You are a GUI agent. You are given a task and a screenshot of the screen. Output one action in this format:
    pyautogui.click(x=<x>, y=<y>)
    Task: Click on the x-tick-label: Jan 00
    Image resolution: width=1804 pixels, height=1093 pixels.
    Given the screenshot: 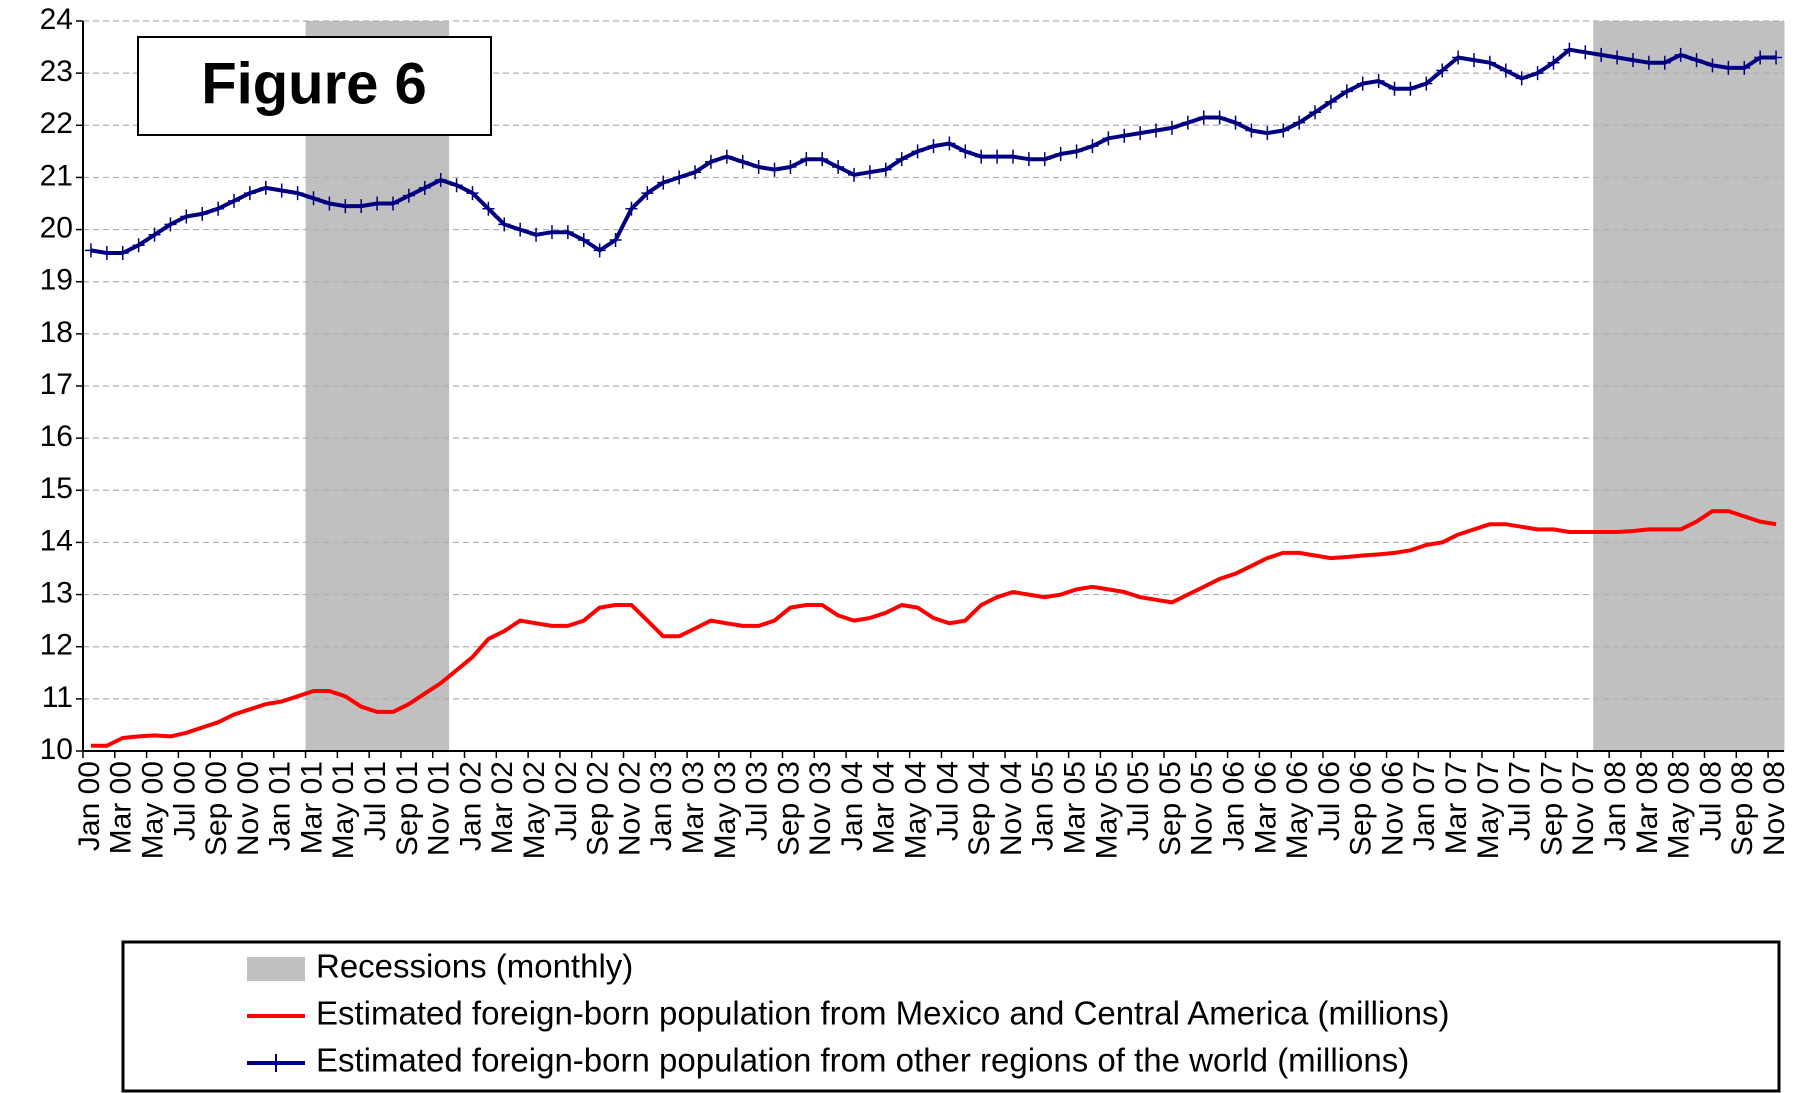 What is the action you would take?
    pyautogui.click(x=89, y=806)
    